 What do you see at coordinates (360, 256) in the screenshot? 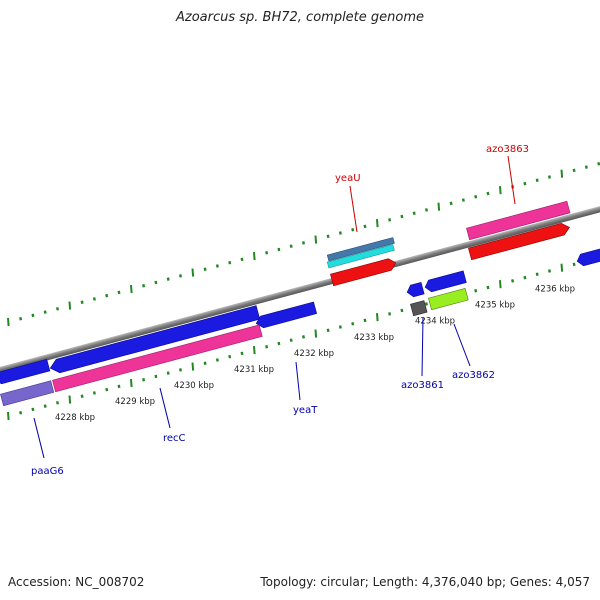
I see `cds-yeaU-cyan` at bounding box center [360, 256].